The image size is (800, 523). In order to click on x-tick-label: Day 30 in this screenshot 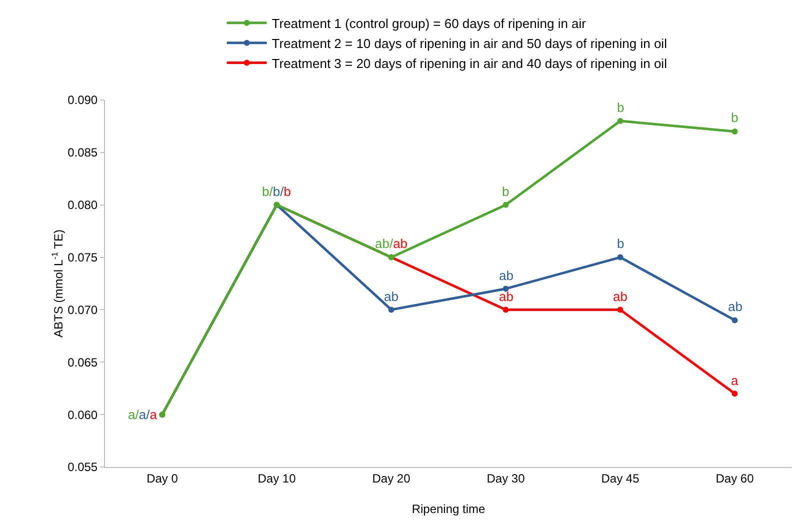, I will do `click(506, 478)`.